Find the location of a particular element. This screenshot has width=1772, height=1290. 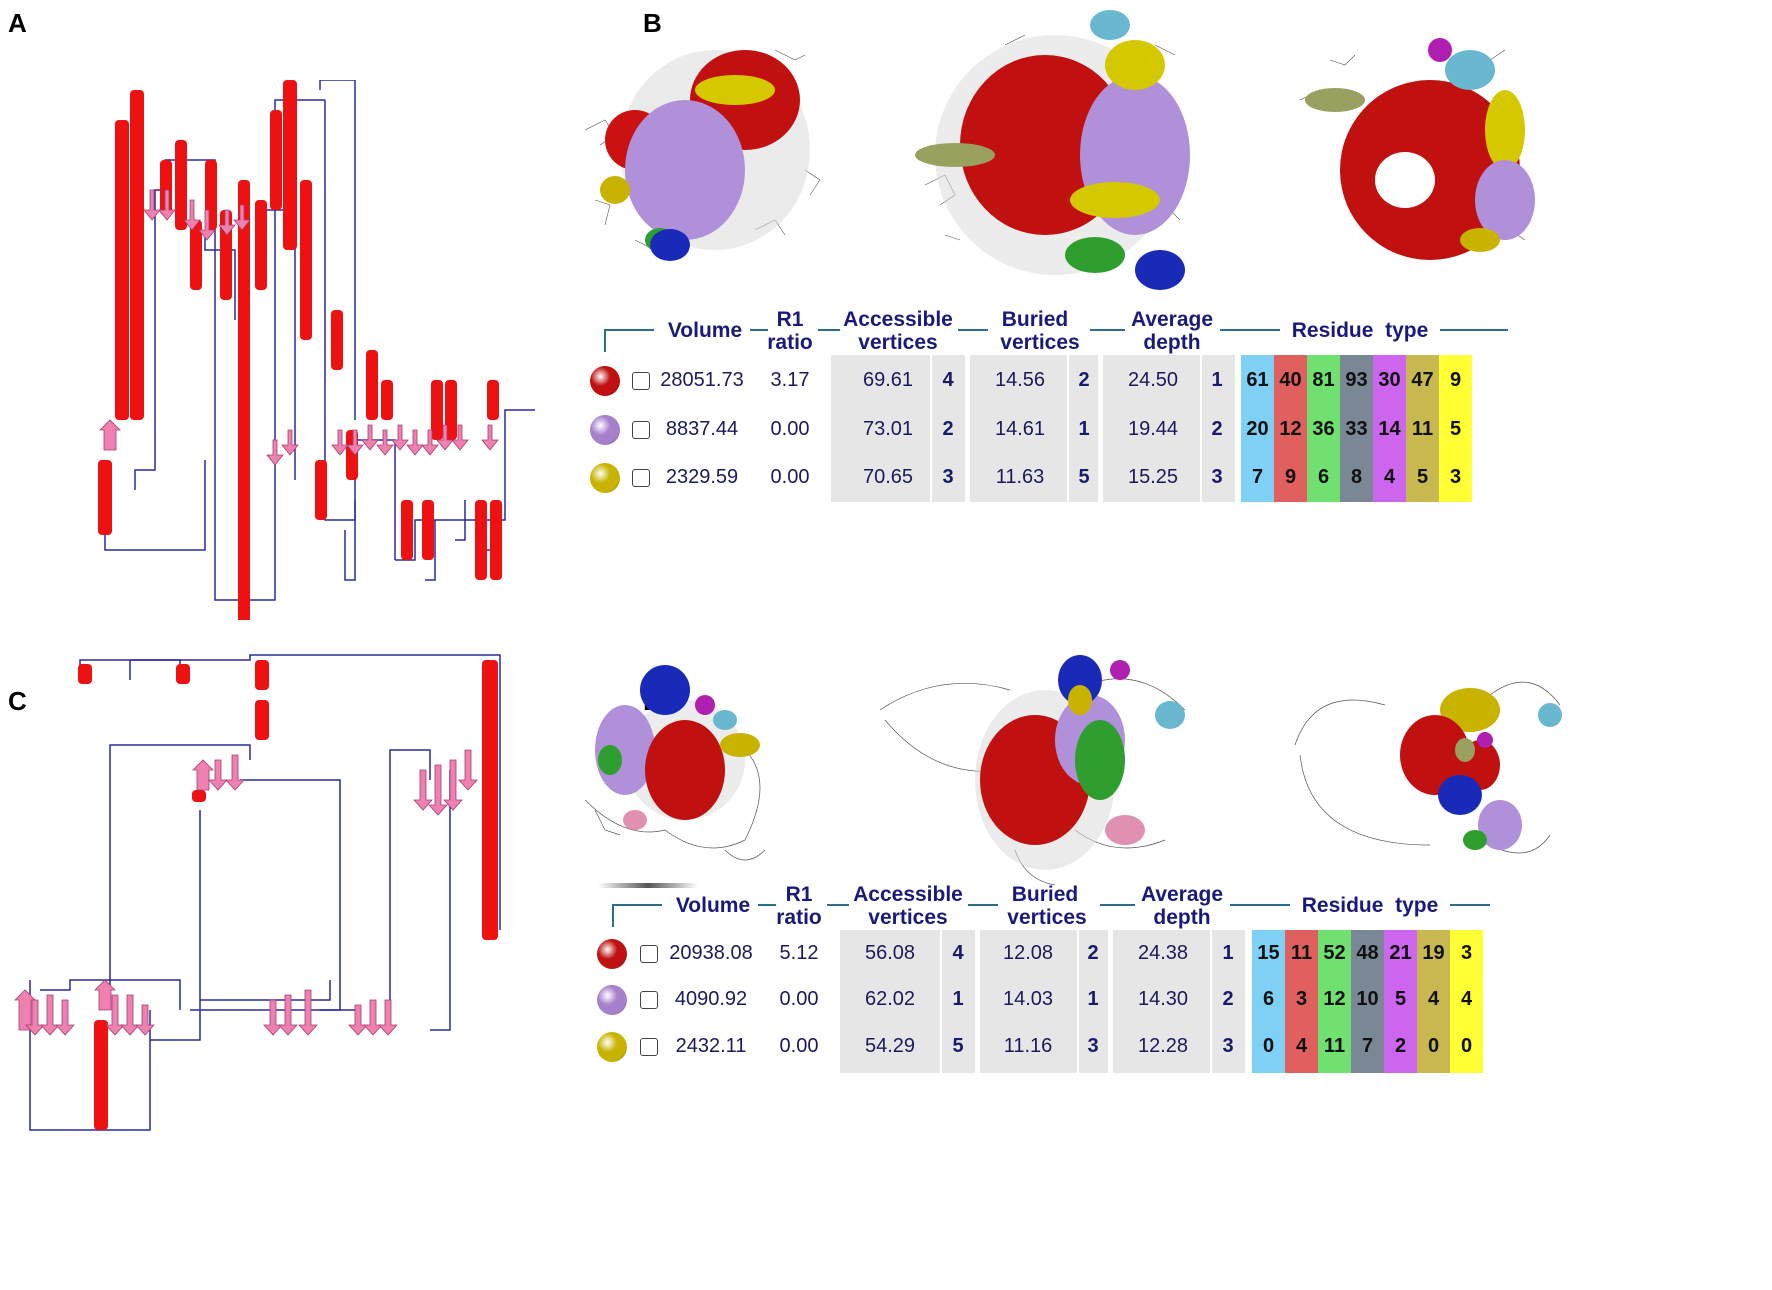

accessible-rank: 1 is located at coordinates (958, 999).